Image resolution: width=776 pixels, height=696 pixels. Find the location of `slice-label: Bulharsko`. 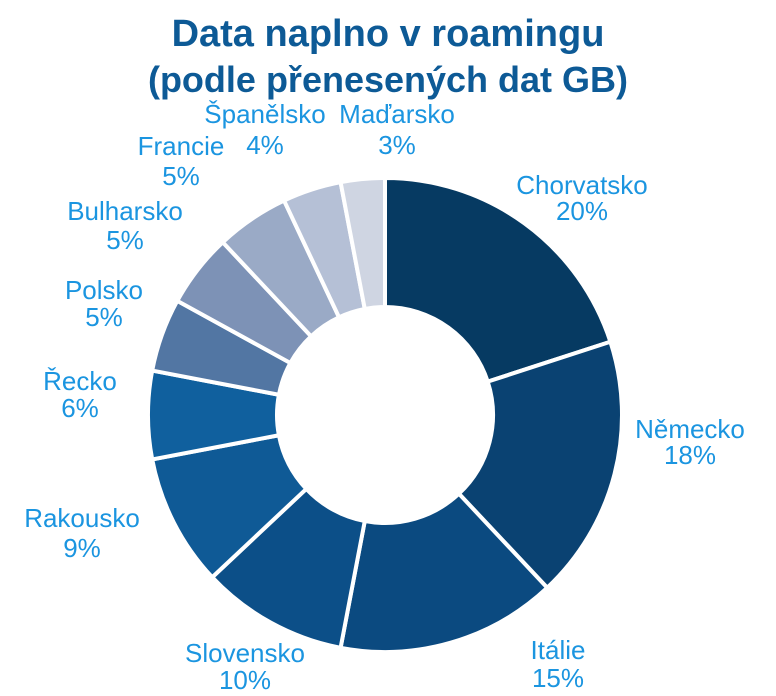

slice-label: Bulharsko is located at coordinates (125, 211).